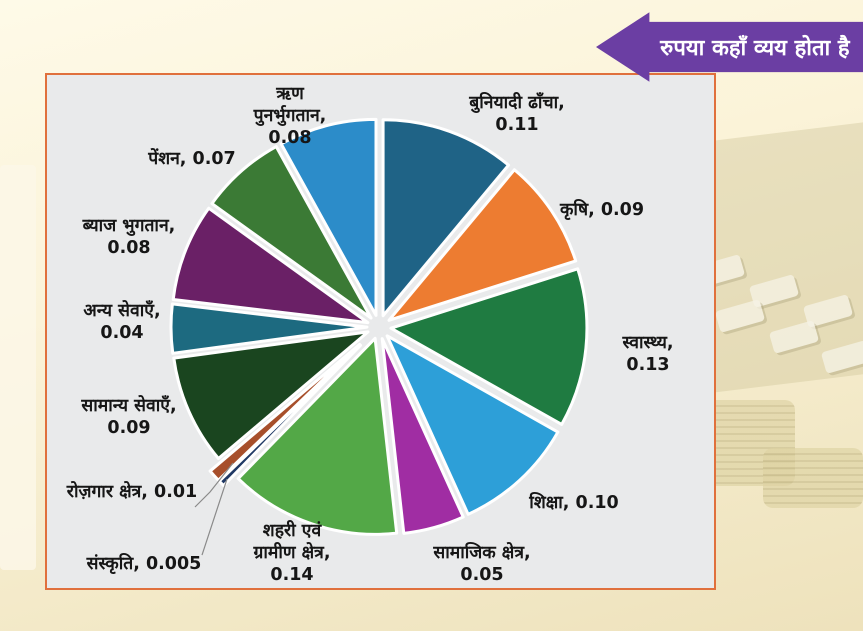  I want to click on slice-label-pension: पेंशन, 0.07, so click(192, 158).